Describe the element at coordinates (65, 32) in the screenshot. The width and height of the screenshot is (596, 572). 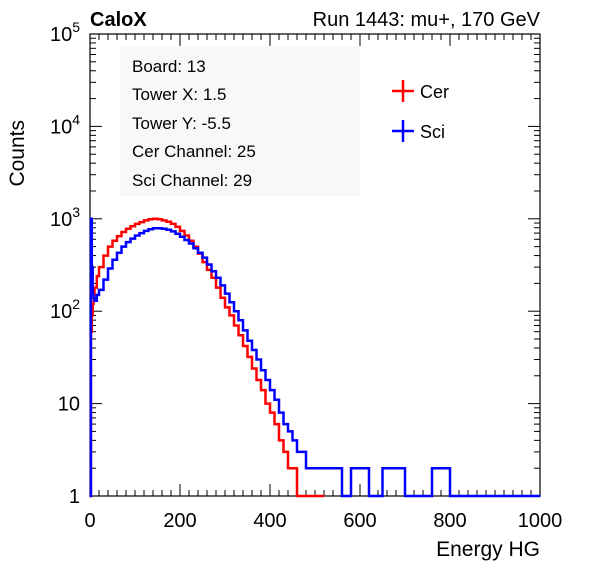
I see `y-tick-label: 10⁵` at that location.